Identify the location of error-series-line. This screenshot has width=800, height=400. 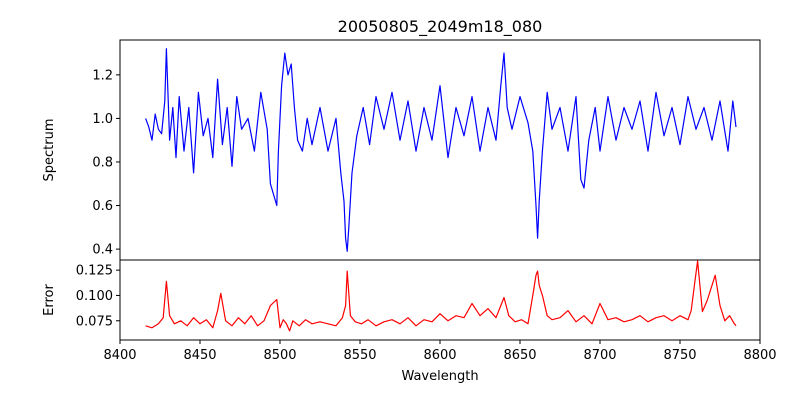
(441, 296).